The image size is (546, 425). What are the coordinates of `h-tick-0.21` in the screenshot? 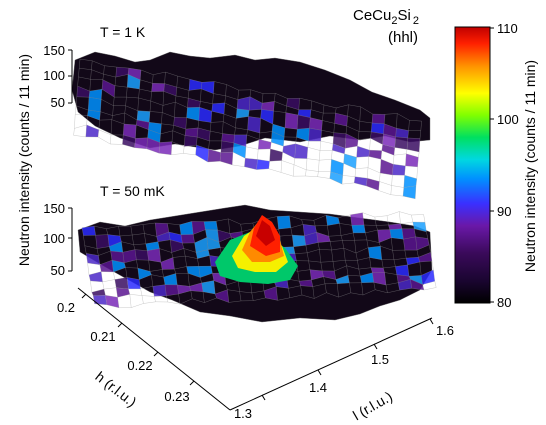 It's located at (120, 325).